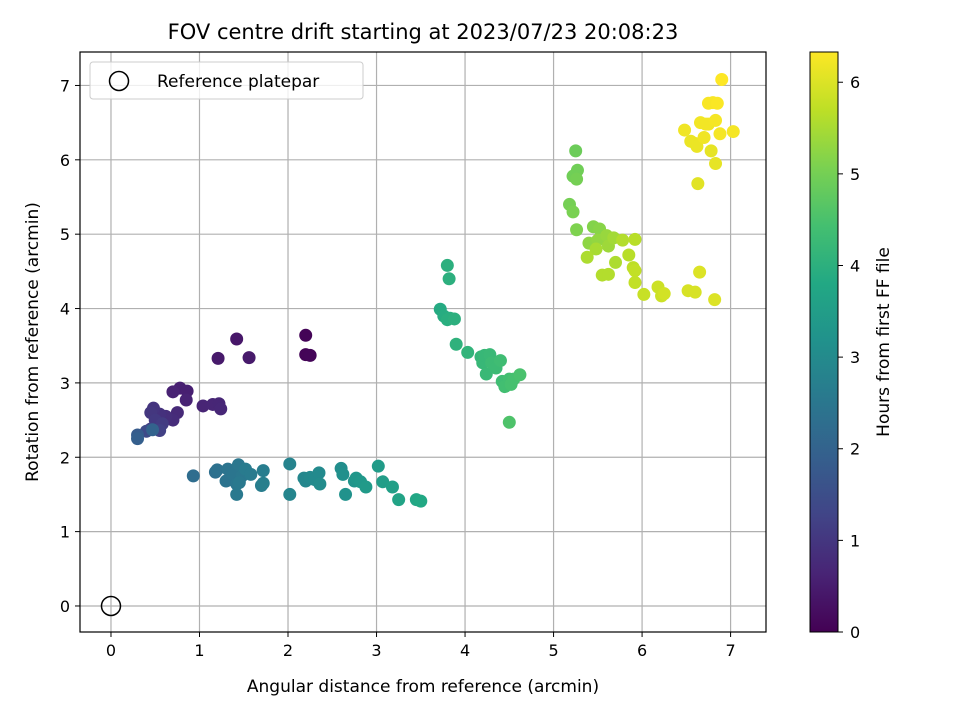  I want to click on colorbar-tick-label: 2, so click(855, 449).